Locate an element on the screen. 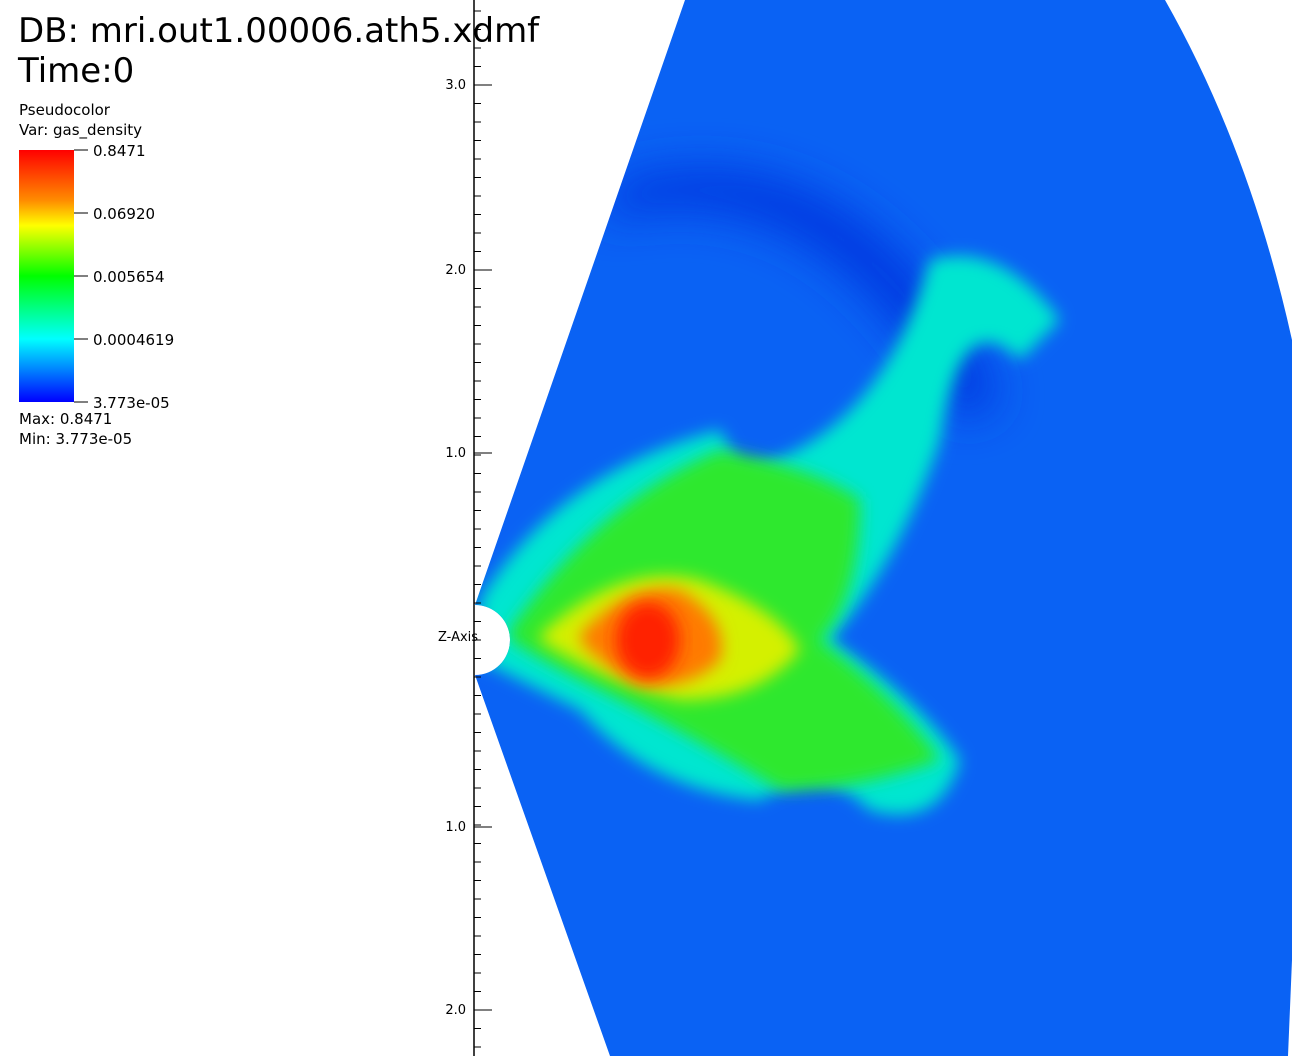 This screenshot has height=1056, width=1292. time-label: Time:0 is located at coordinates (75, 71).